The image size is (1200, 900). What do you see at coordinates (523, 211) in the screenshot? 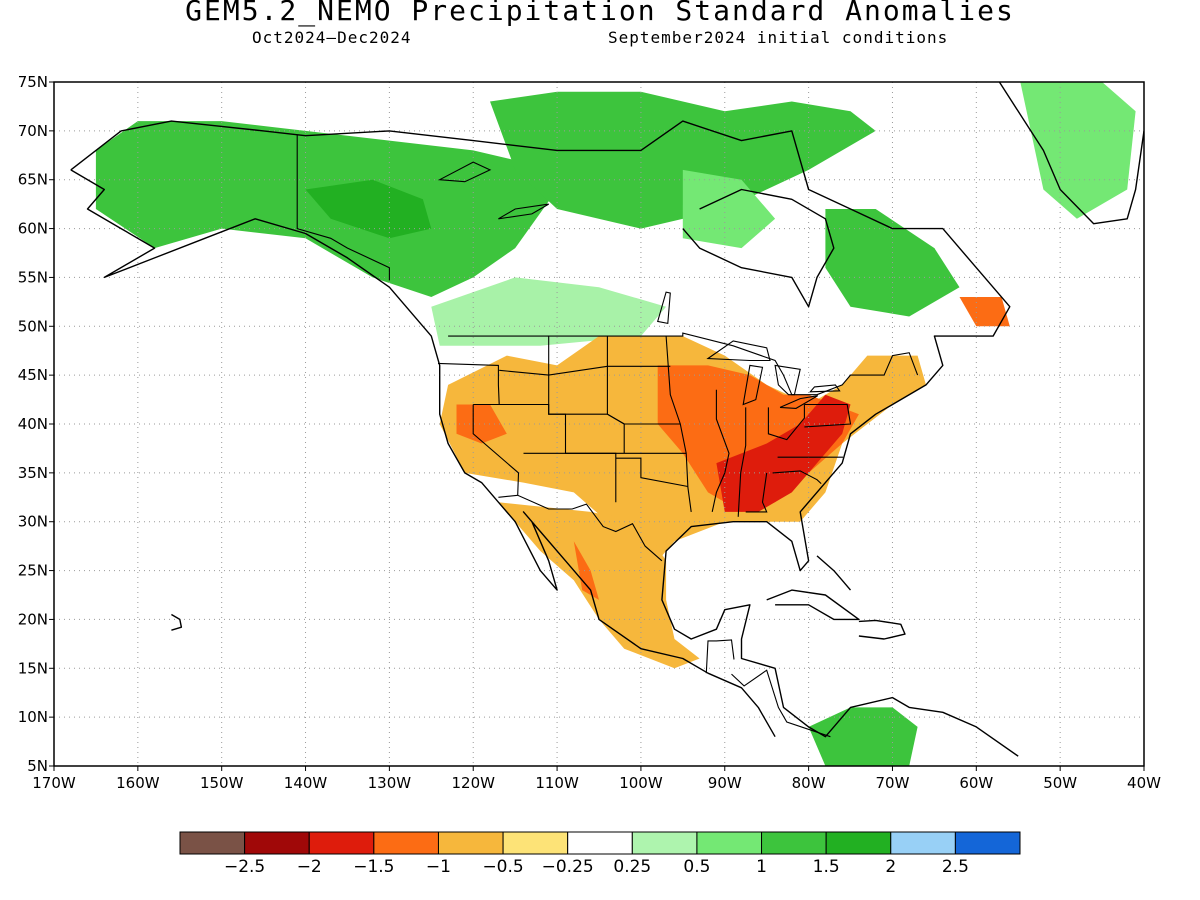
I see `great-slave-lake` at bounding box center [523, 211].